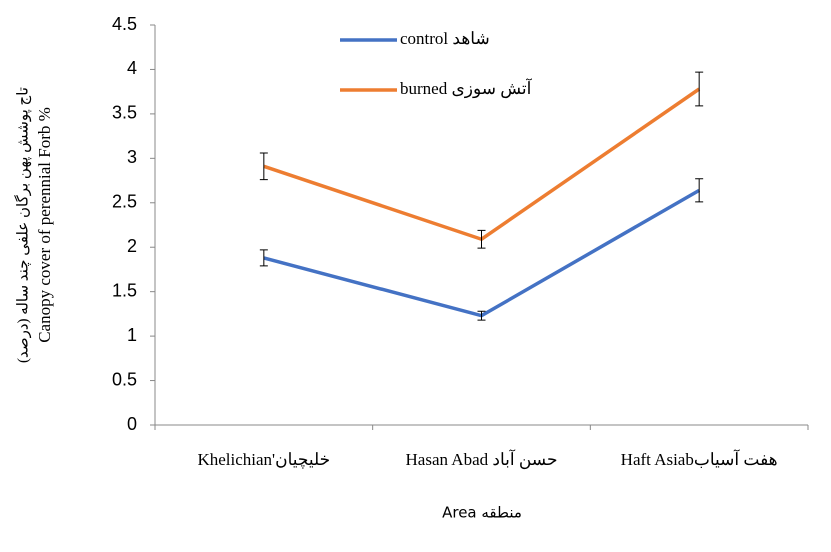 This screenshot has height=552, width=831. Describe the element at coordinates (22, 225) in the screenshot. I see `y-axis-label: تاج پوشش پهن برگان علفی چند ساله (درصد)` at that location.